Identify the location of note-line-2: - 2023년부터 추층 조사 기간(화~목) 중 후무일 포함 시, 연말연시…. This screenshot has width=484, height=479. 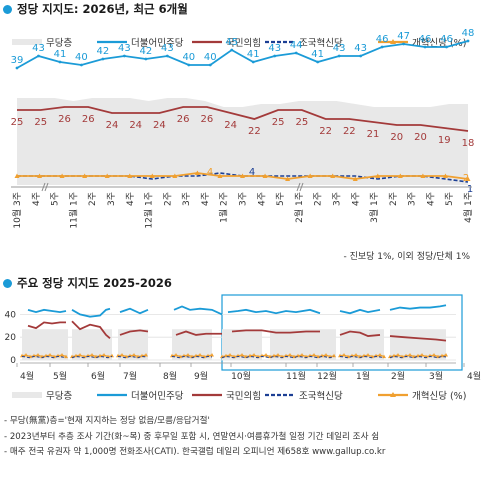
(192, 436).